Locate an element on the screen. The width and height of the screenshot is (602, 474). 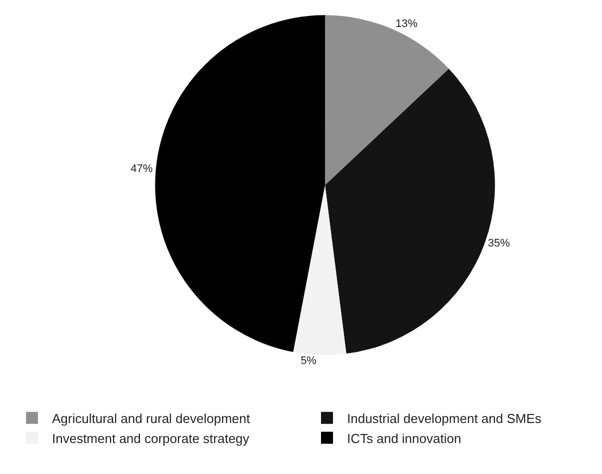
data-label: 35% is located at coordinates (499, 243).